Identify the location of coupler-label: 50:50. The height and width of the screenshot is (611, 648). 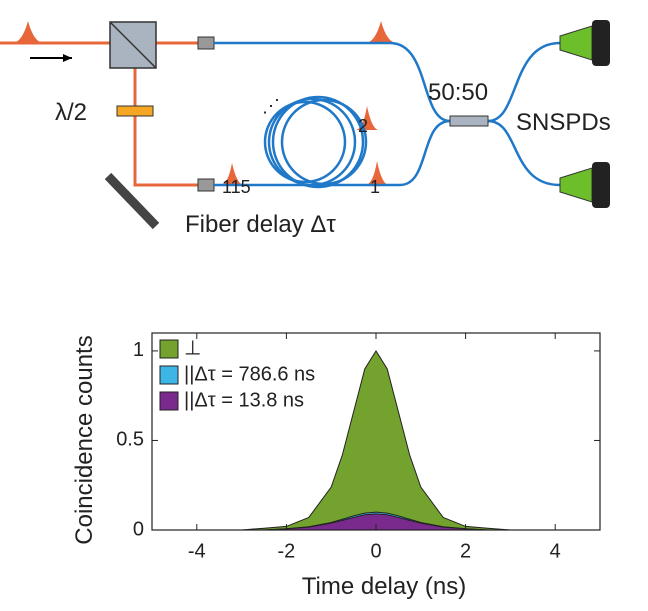
(458, 92).